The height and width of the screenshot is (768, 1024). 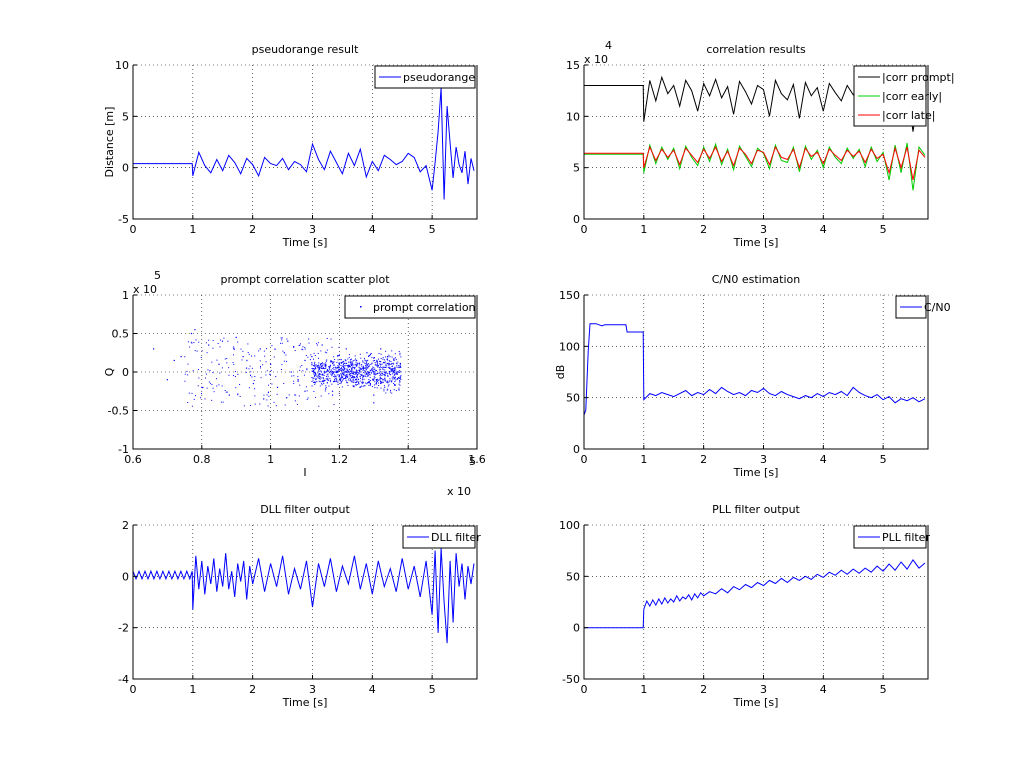 What do you see at coordinates (643, 459) in the screenshot?
I see `x-tick-label: 1` at bounding box center [643, 459].